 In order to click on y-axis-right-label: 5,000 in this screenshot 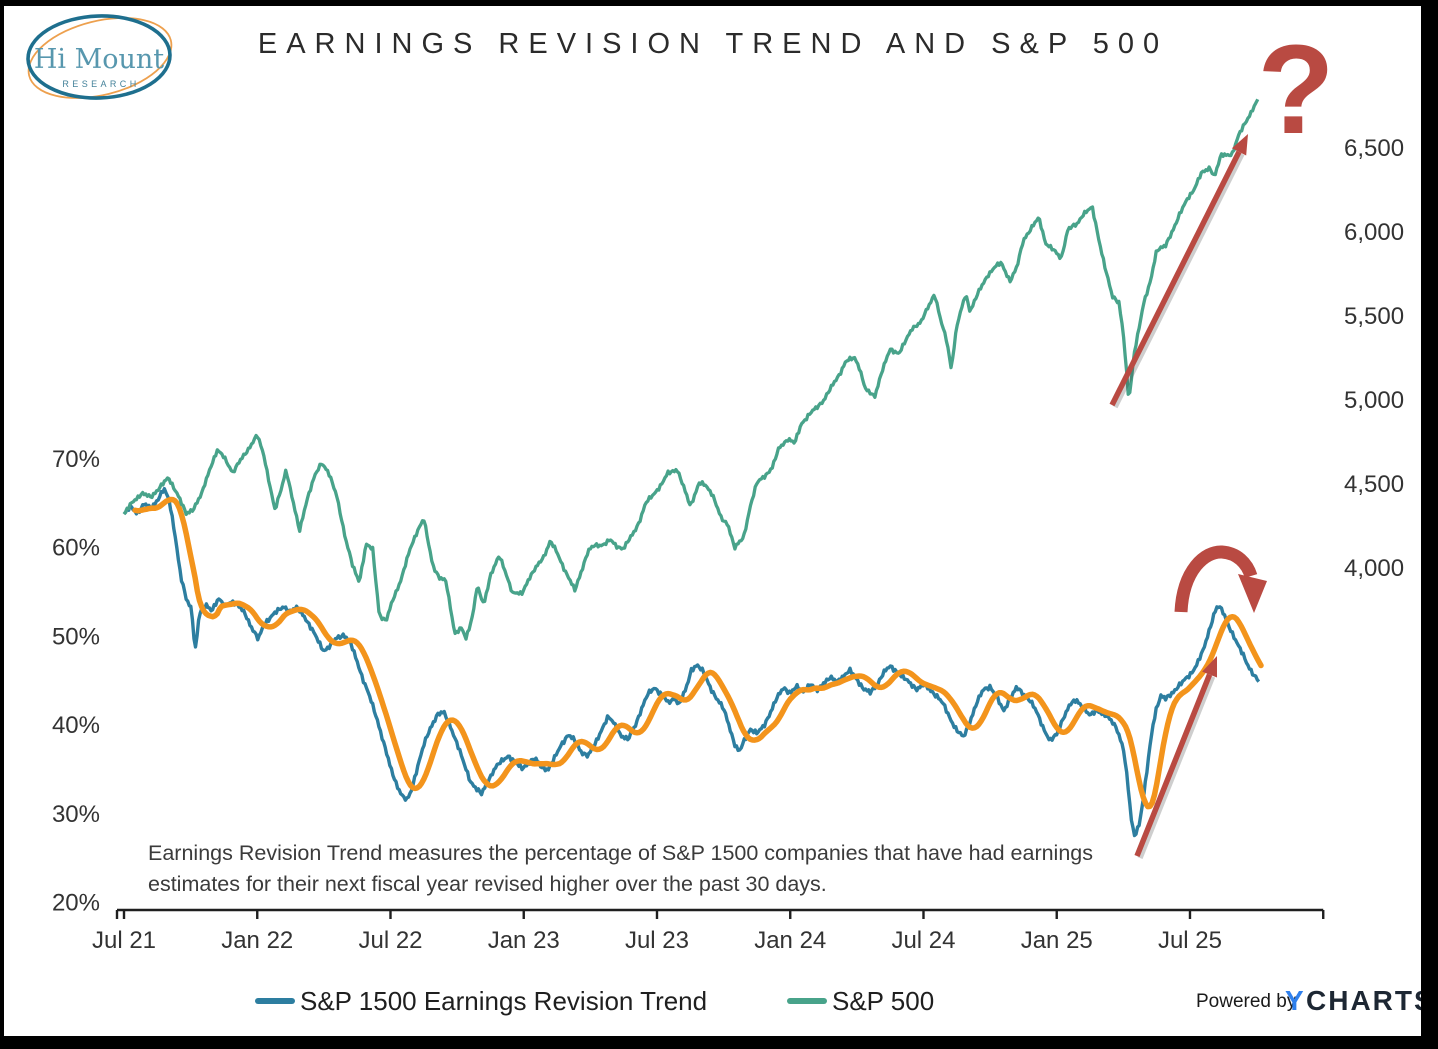, I will do `click(1374, 400)`.